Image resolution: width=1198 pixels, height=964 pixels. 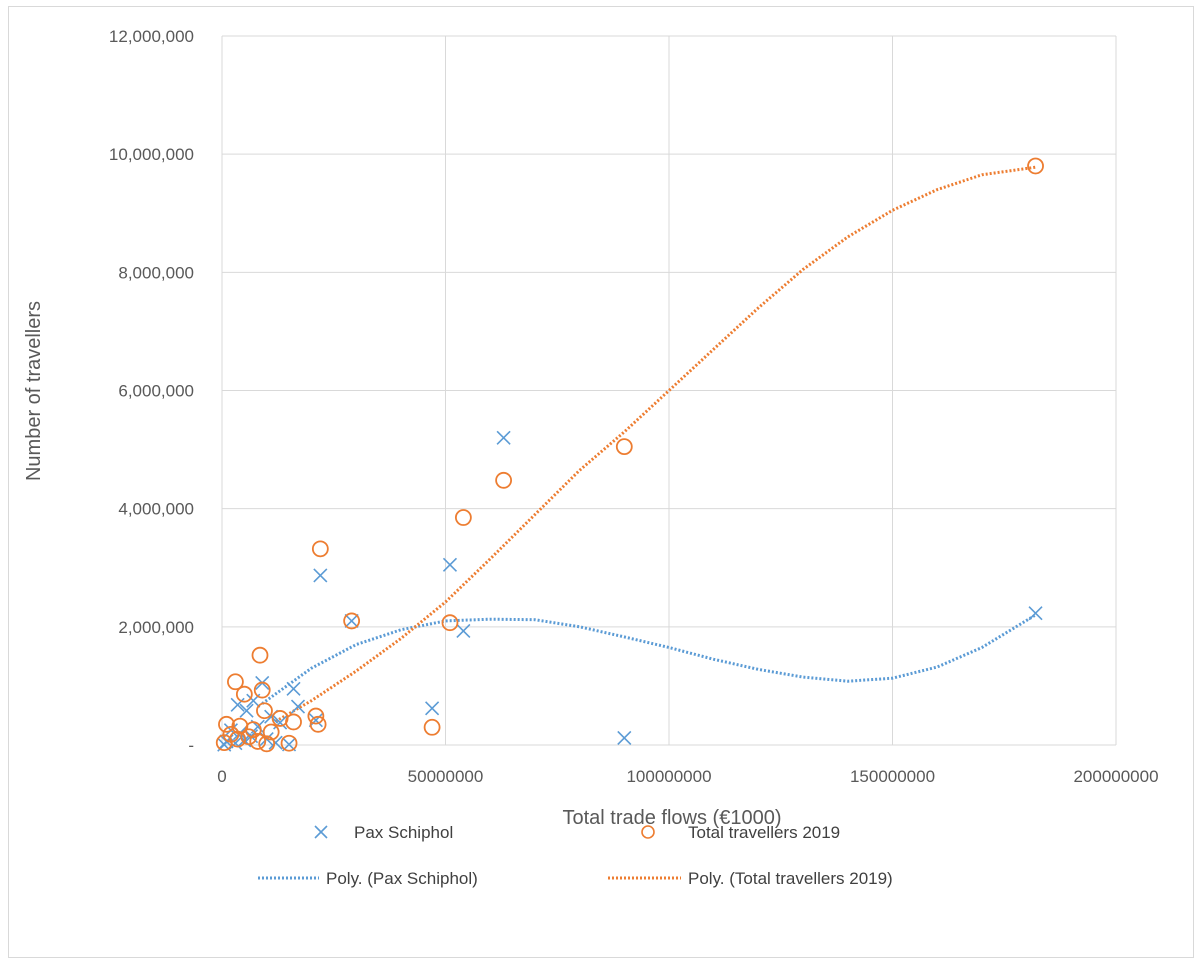 What do you see at coordinates (156, 509) in the screenshot?
I see `y-tick-label: 4,000,000` at bounding box center [156, 509].